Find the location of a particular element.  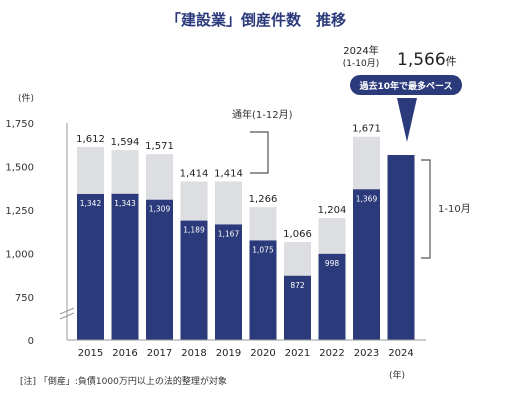

y-ticks: 0 750 1,000 1,250 1,500 1,750 is located at coordinates (19, 233).